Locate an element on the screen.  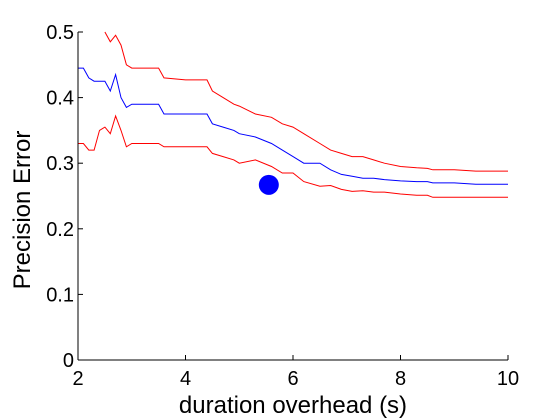
y-tick-label: 0.5 is located at coordinates (60, 33).